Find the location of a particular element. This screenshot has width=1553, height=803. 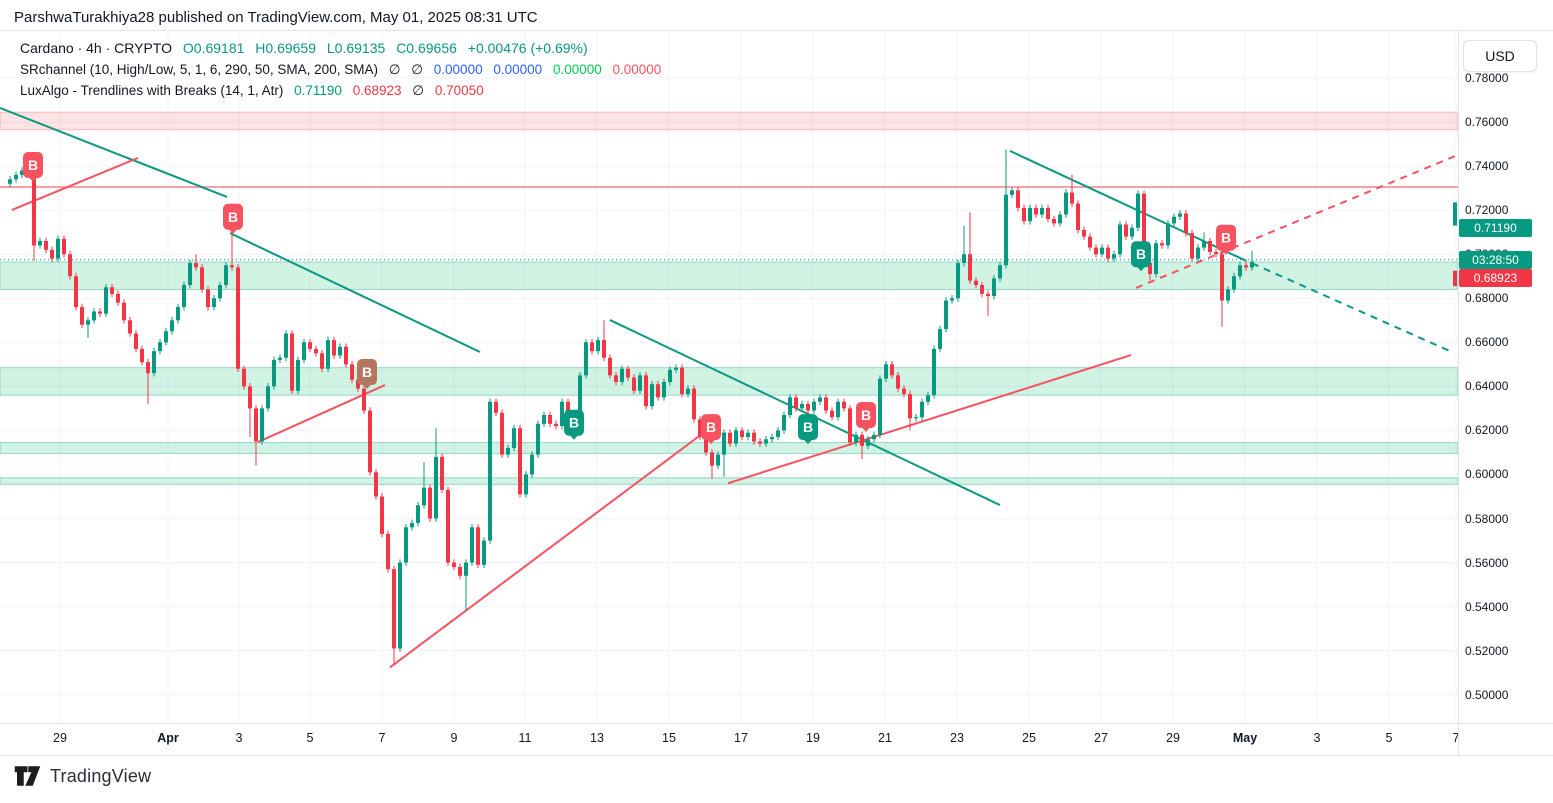

srchannel-value-2: 0.00000 is located at coordinates (518, 69).